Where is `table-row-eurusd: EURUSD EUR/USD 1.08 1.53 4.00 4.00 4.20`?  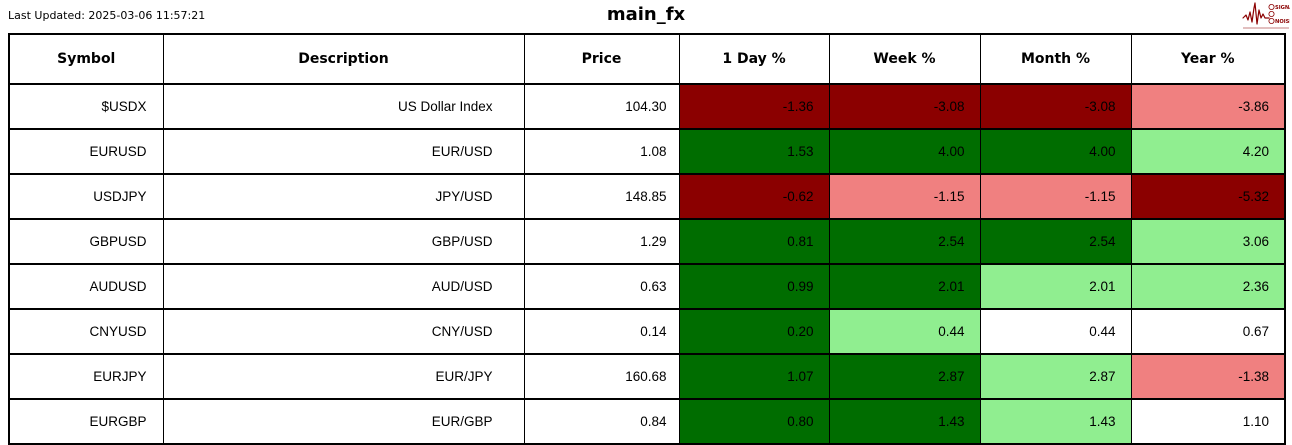 table-row-eurusd: EURUSD EUR/USD 1.08 1.53 4.00 4.00 4.20 is located at coordinates (647, 151).